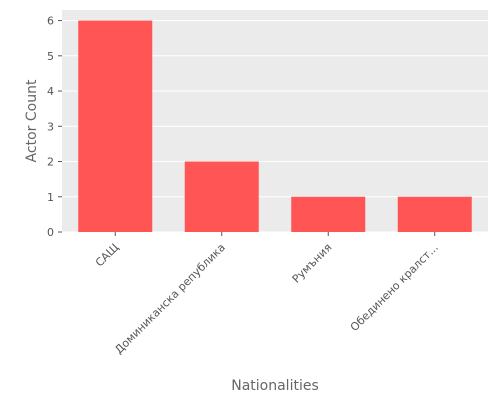 The width and height of the screenshot is (500, 400). What do you see at coordinates (312, 263) in the screenshot?
I see `x-tick-label-2: Румъния` at bounding box center [312, 263].